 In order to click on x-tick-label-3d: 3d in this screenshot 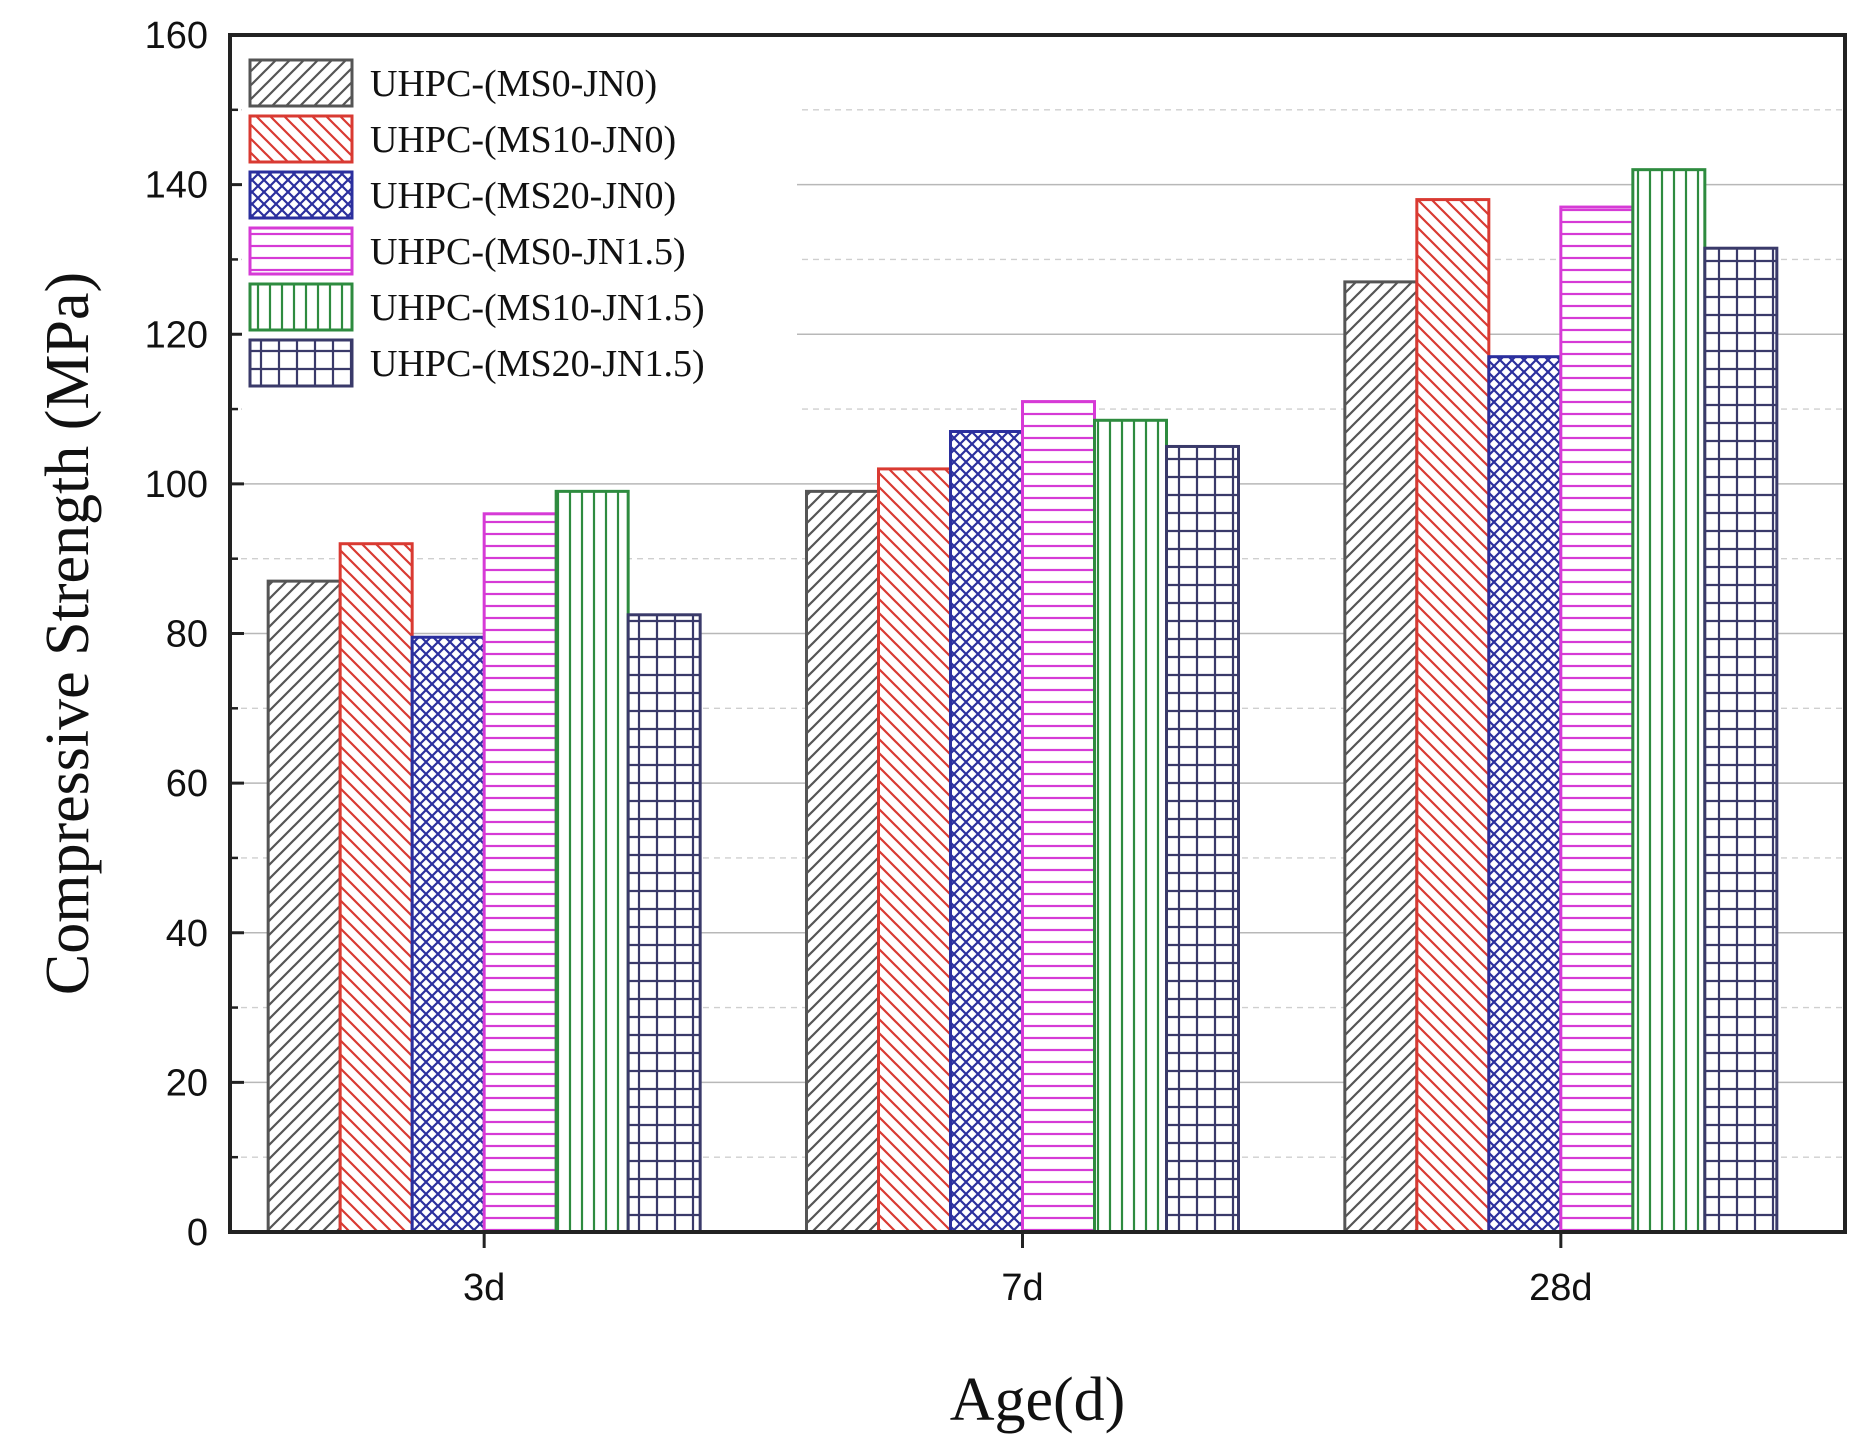, I will do `click(484, 1288)`.